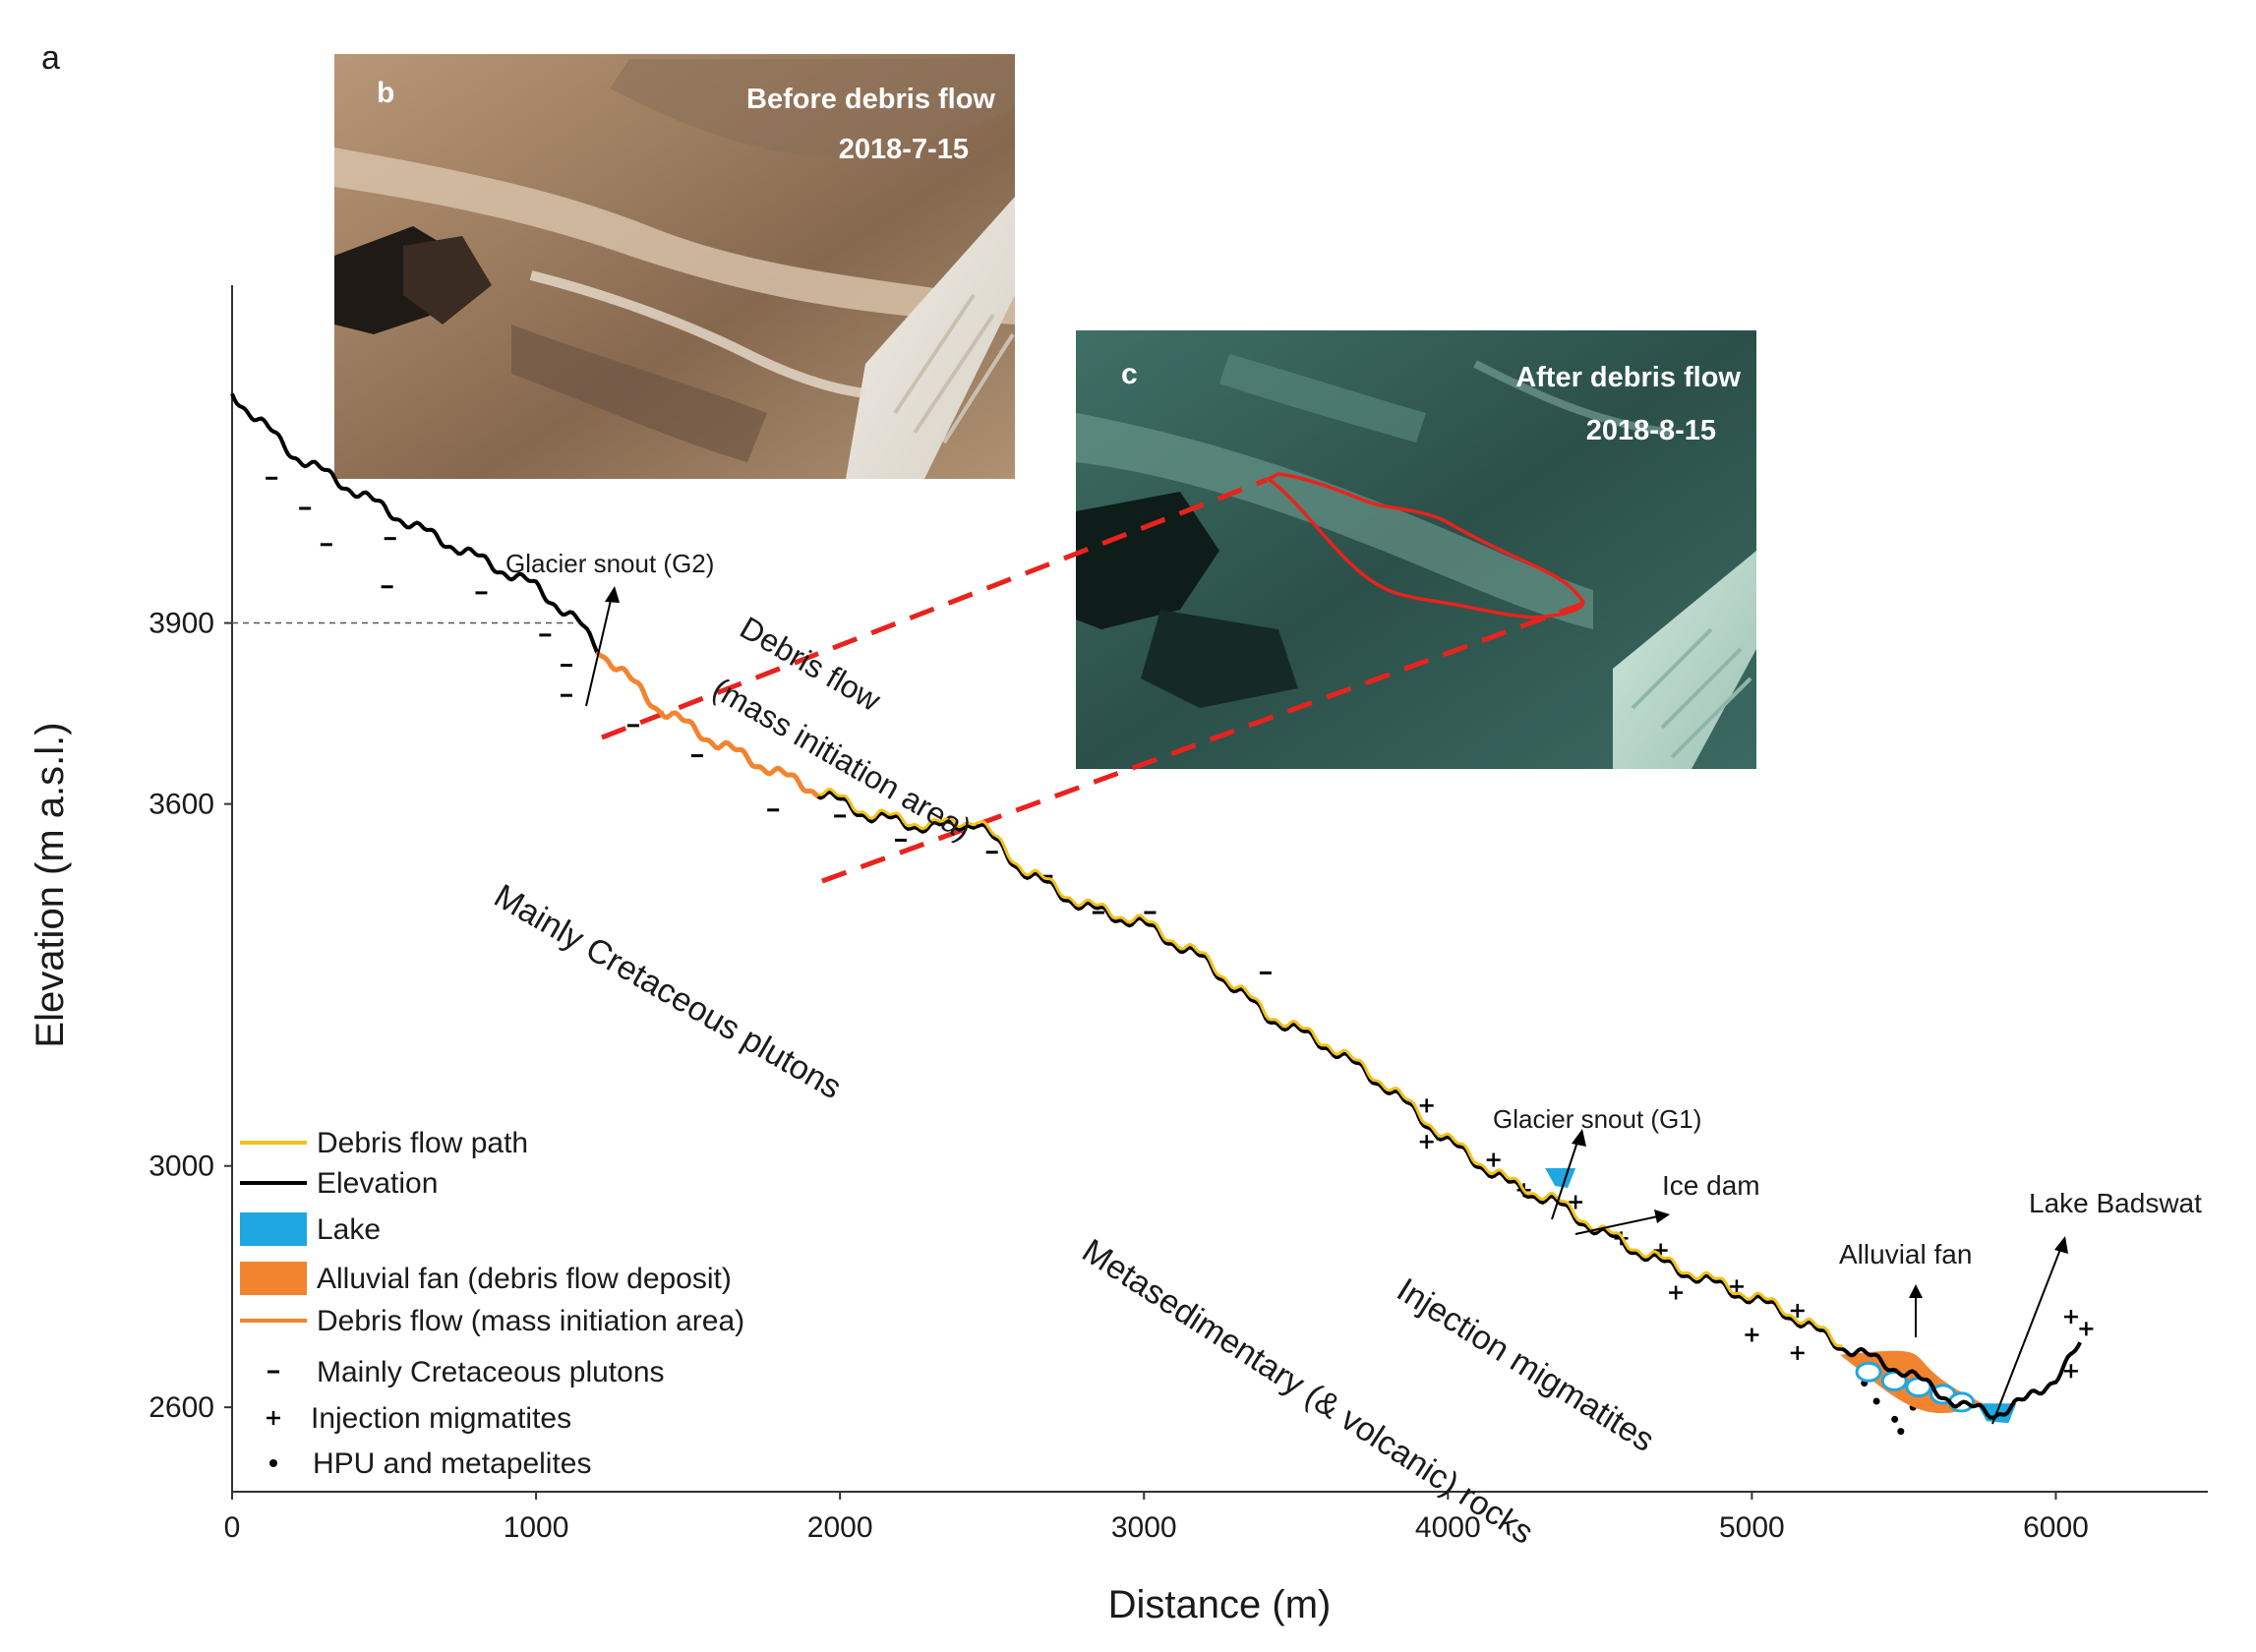  I want to click on legend-item-cretaceous: Mainly Cretaceous plutons, so click(466, 1372).